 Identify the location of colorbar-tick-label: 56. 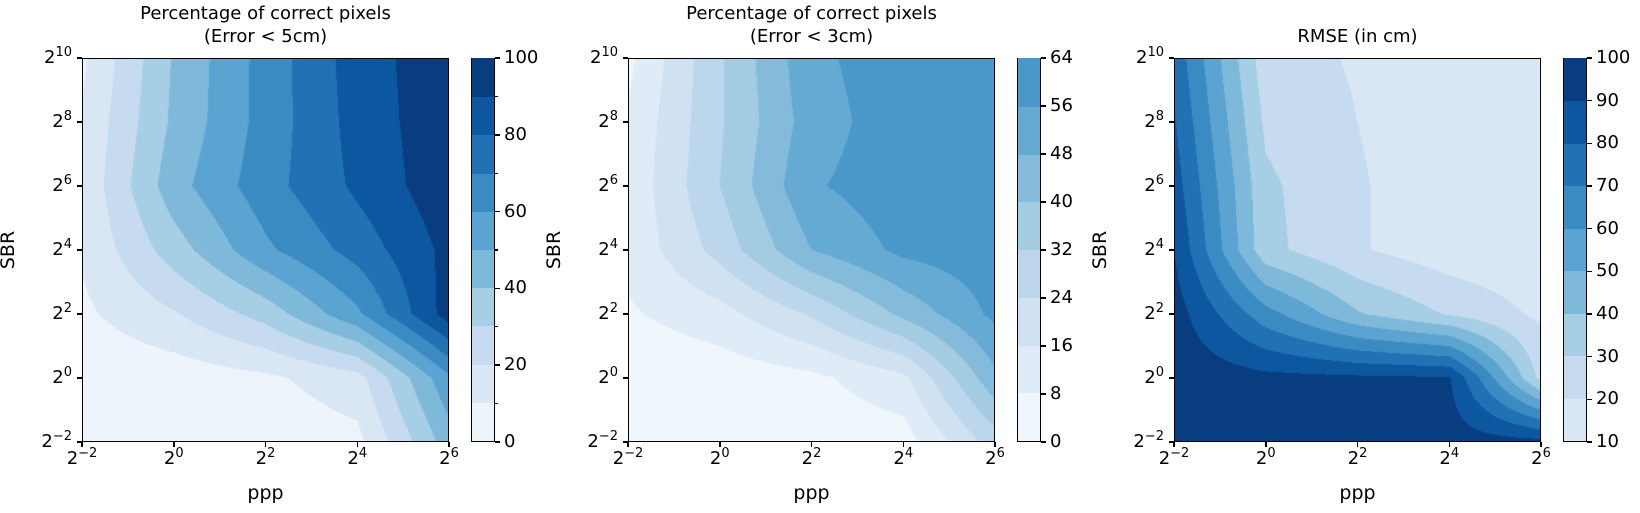
(1061, 105).